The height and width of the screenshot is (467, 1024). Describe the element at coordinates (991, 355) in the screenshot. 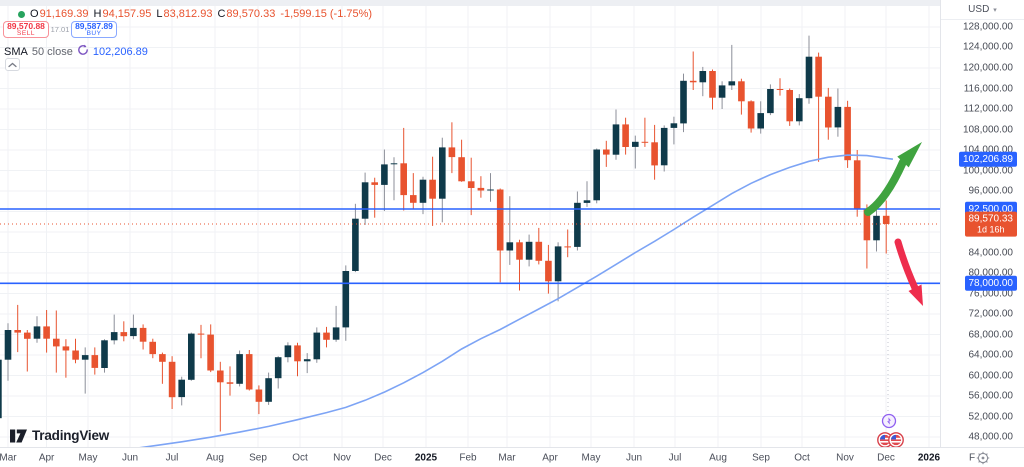

I see `price-tick-label: 64,000.00` at that location.